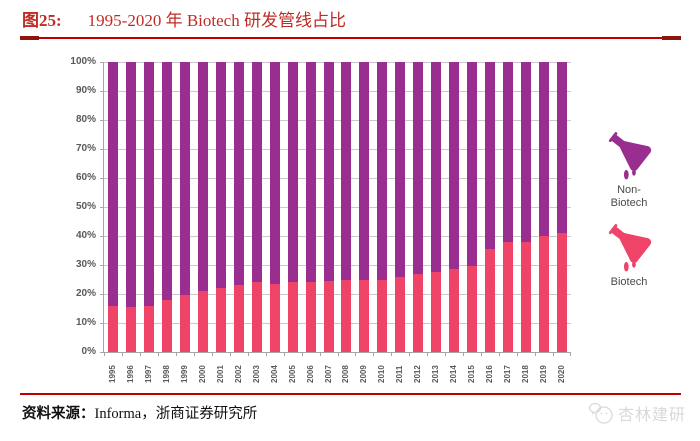 The width and height of the screenshot is (700, 441). What do you see at coordinates (400, 374) in the screenshot?
I see `x-axis-tick-label: 2011` at bounding box center [400, 374].